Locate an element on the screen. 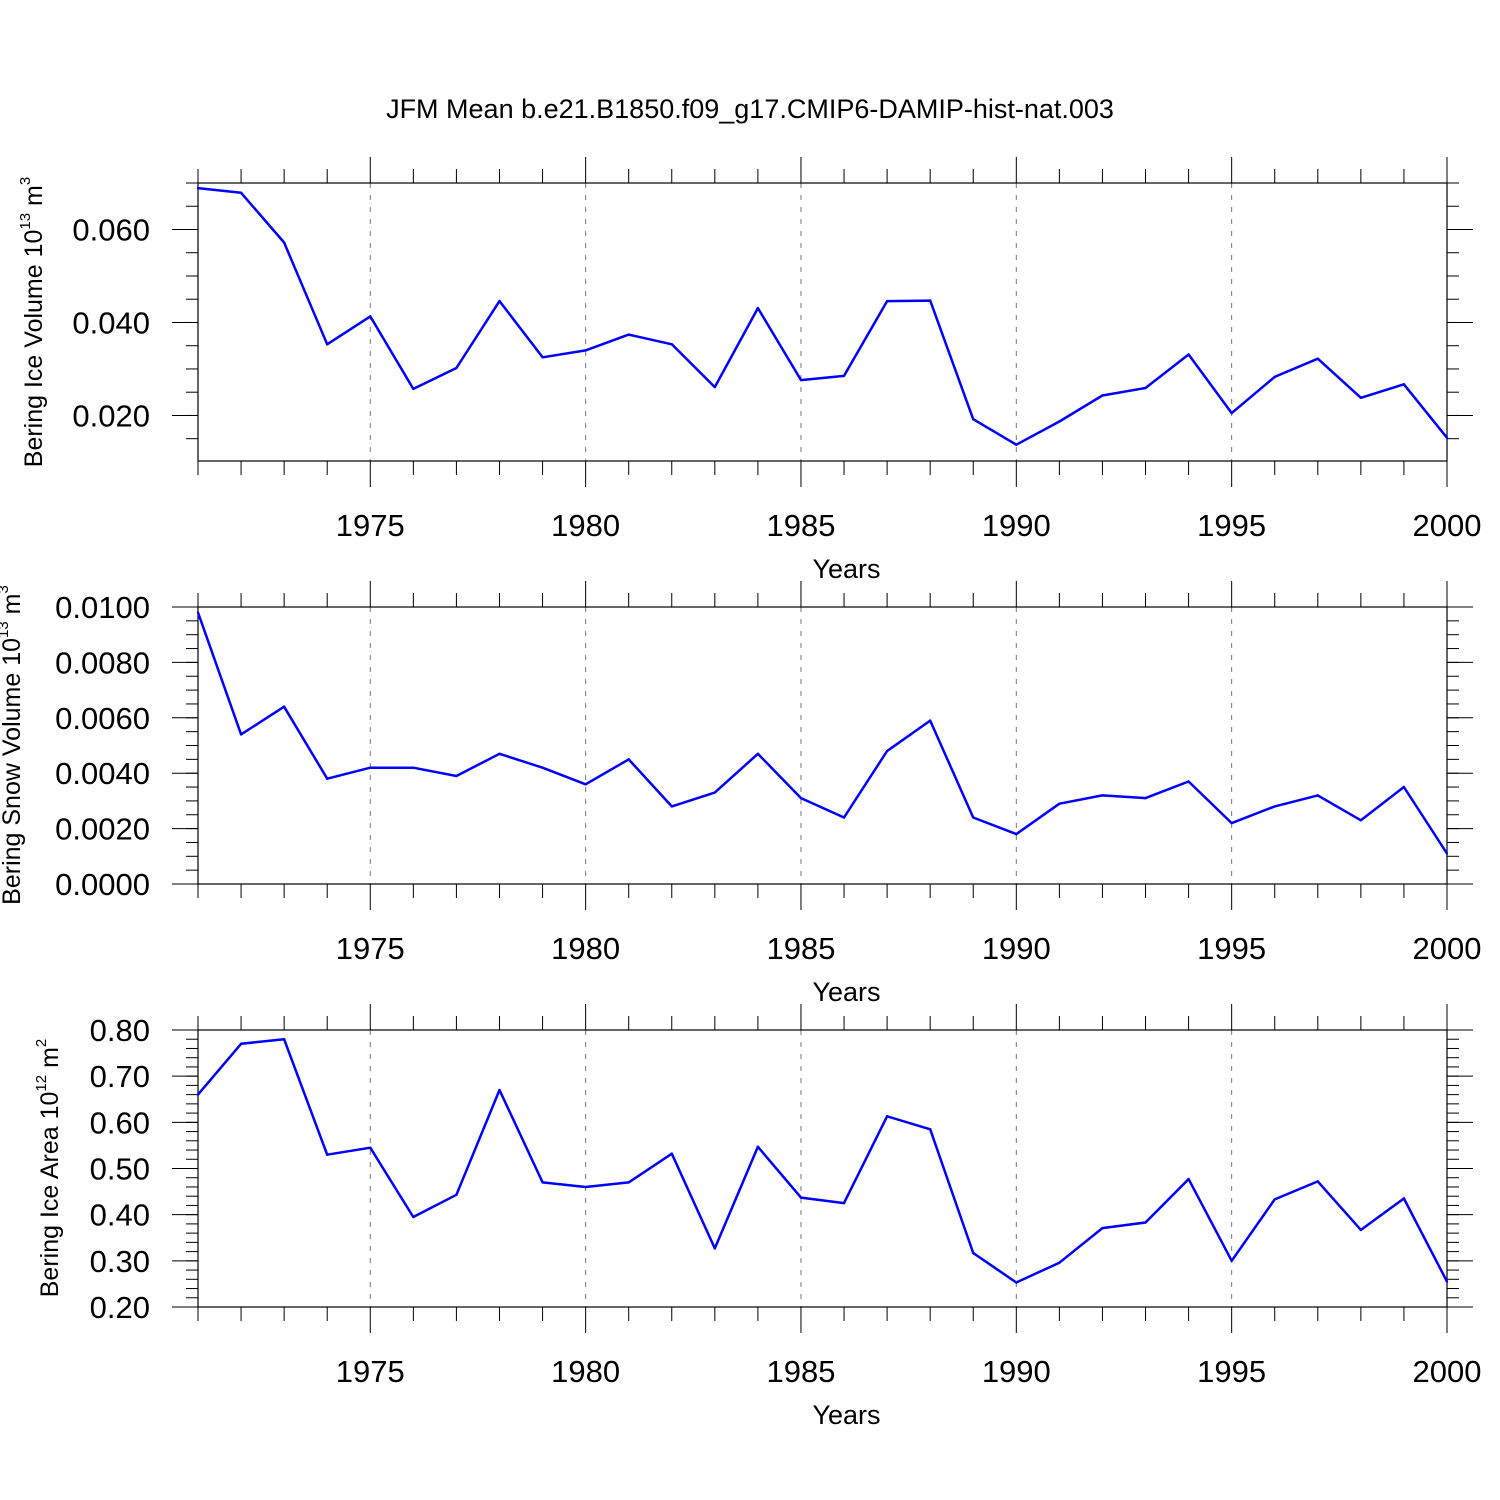  y-tick-label: 0.80 is located at coordinates (120, 1030).